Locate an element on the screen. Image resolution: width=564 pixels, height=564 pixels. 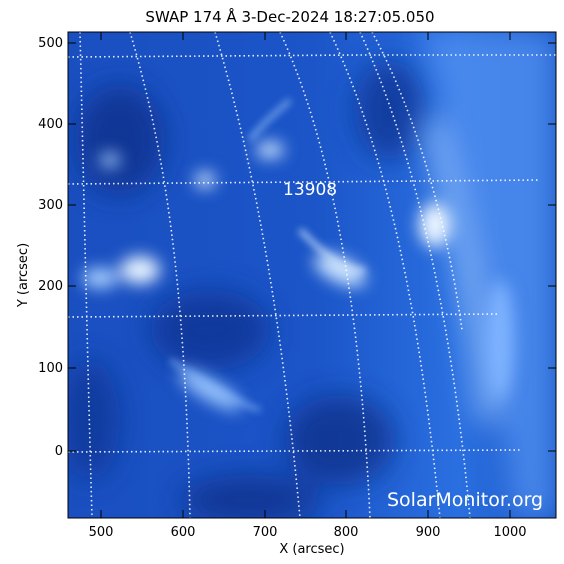
image-title: SWAP 174 Å 3-Dec-2024 18:27:05.050 is located at coordinates (289, 16).